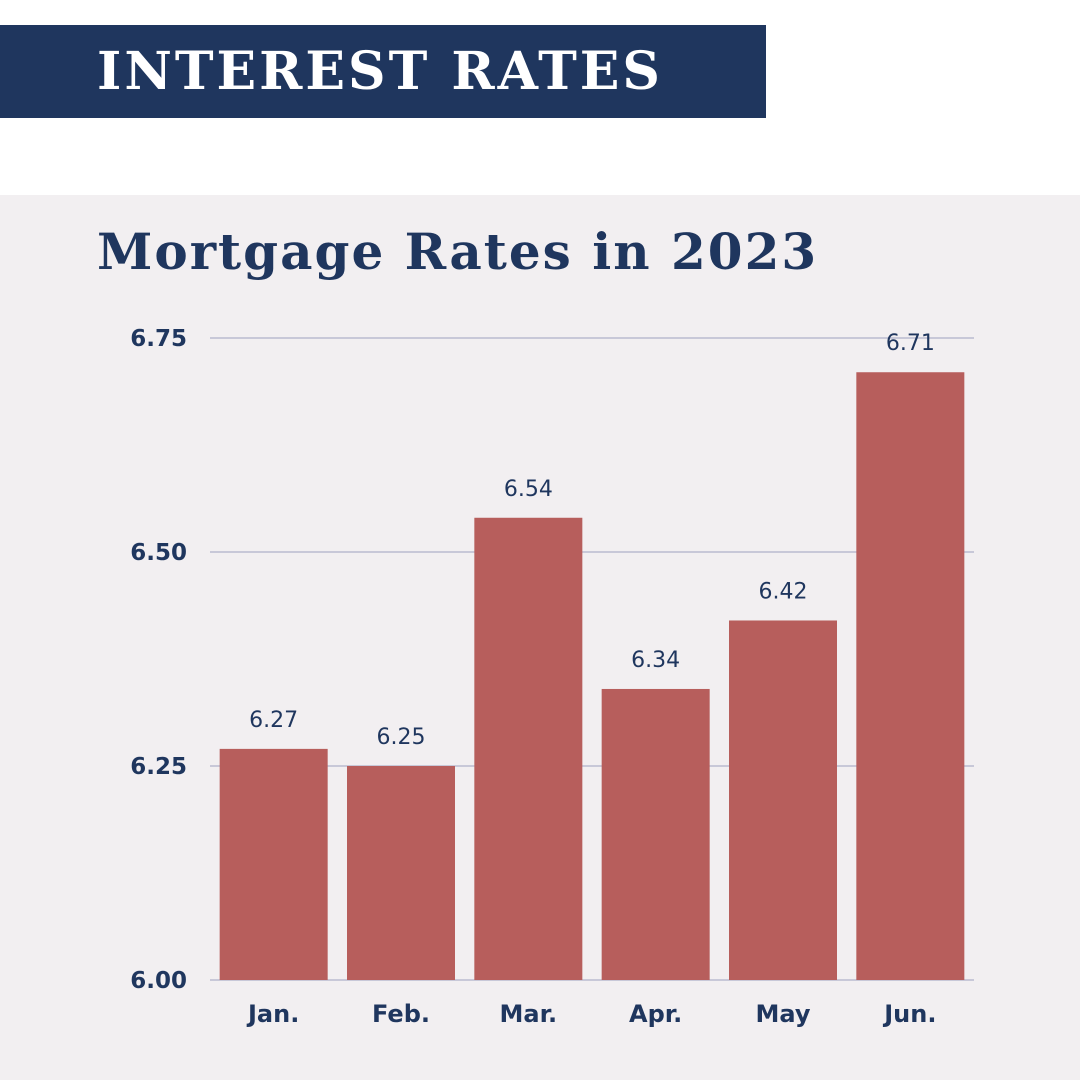  Describe the element at coordinates (158, 767) in the screenshot. I see `y-tick-label: 6.25` at that location.